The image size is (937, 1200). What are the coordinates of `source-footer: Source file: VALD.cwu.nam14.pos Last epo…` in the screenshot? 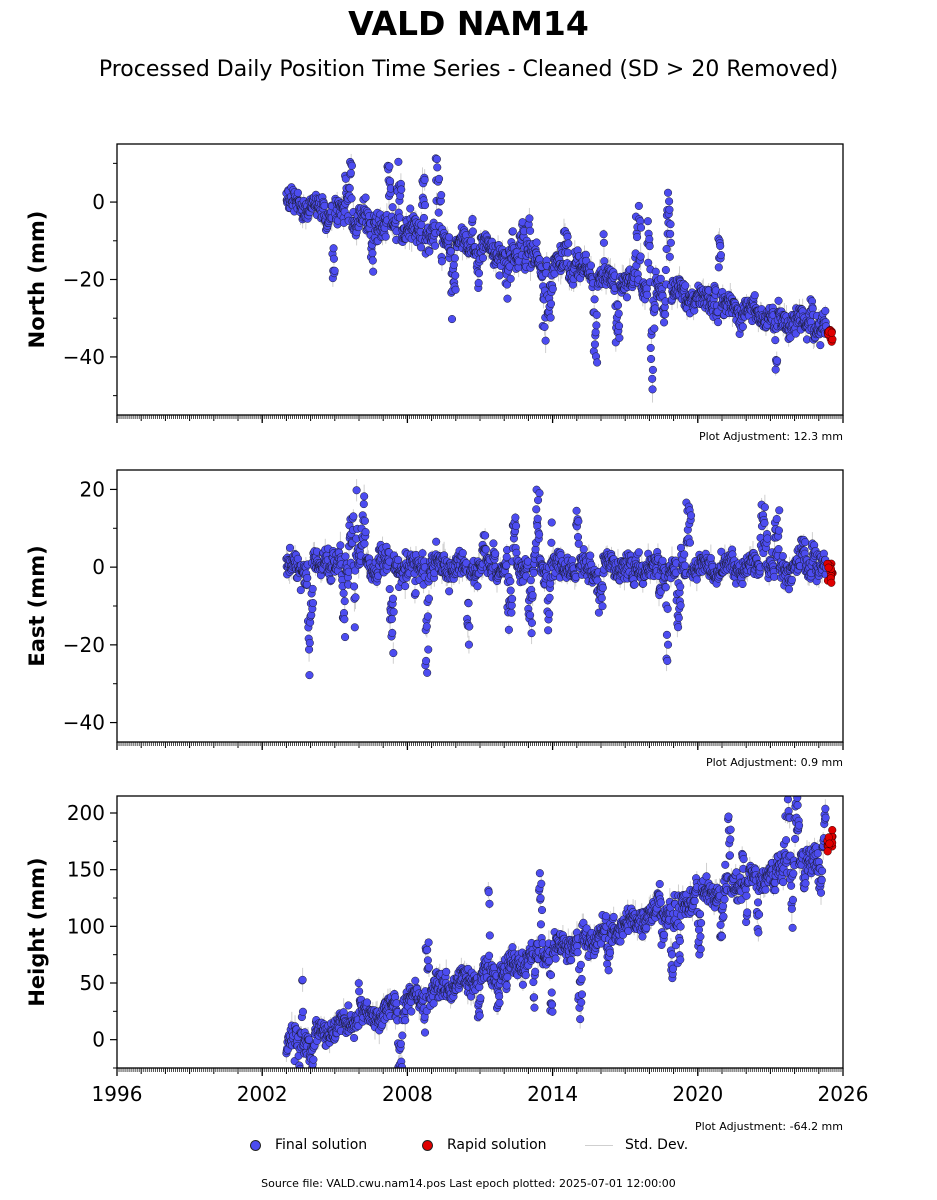 It's located at (468, 1183).